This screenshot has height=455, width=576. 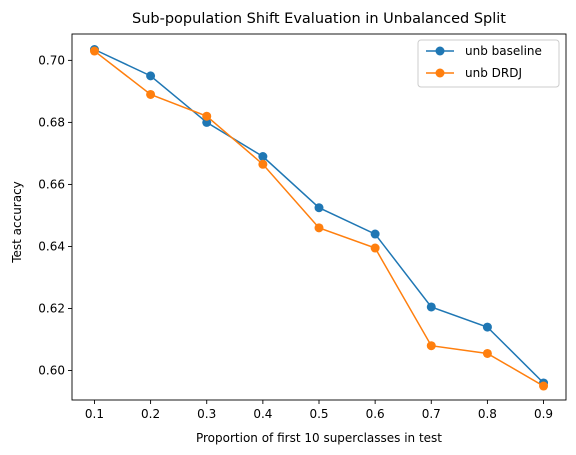 I want to click on x-tick-label: 0.3, so click(x=206, y=414).